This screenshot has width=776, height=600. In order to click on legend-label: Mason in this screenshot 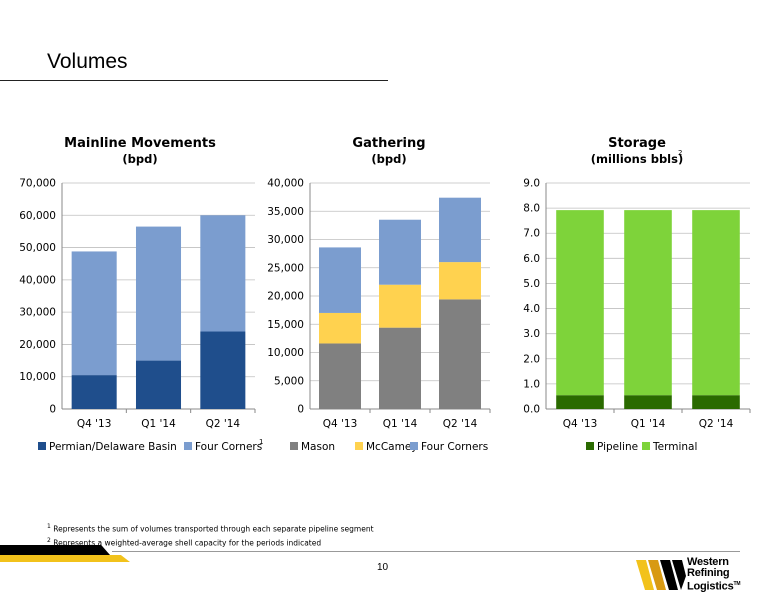, I will do `click(318, 447)`.